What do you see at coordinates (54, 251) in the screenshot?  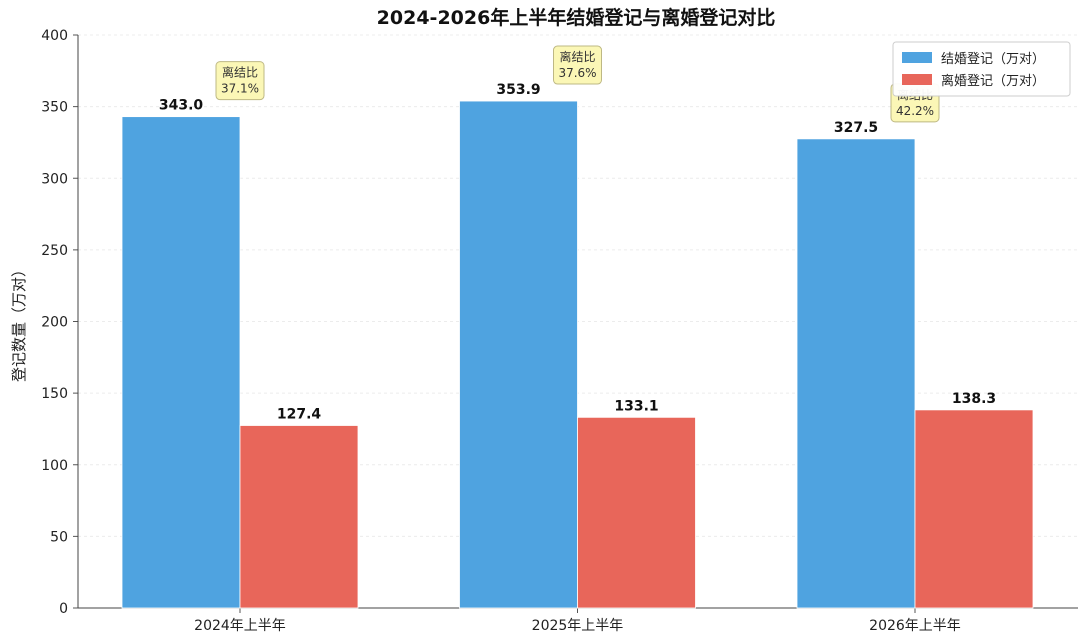 I see `y-tick-label: 250` at bounding box center [54, 251].